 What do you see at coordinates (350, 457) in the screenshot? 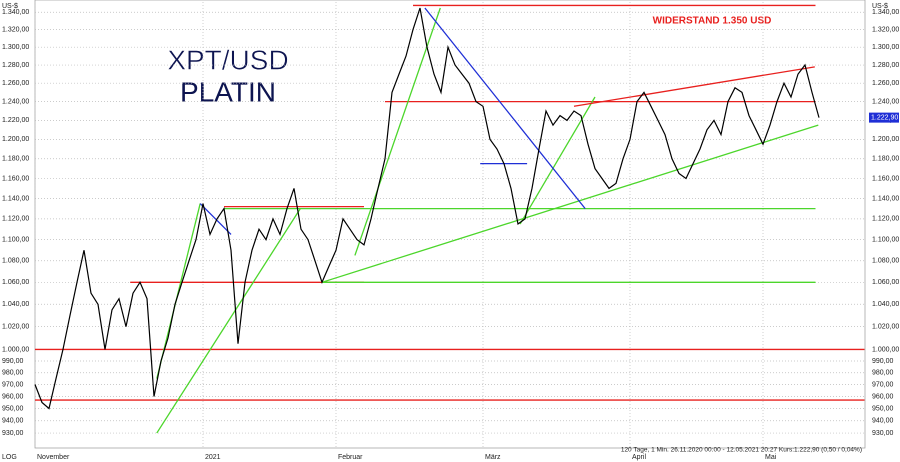
I see `x-tick-label: Februar` at bounding box center [350, 457].